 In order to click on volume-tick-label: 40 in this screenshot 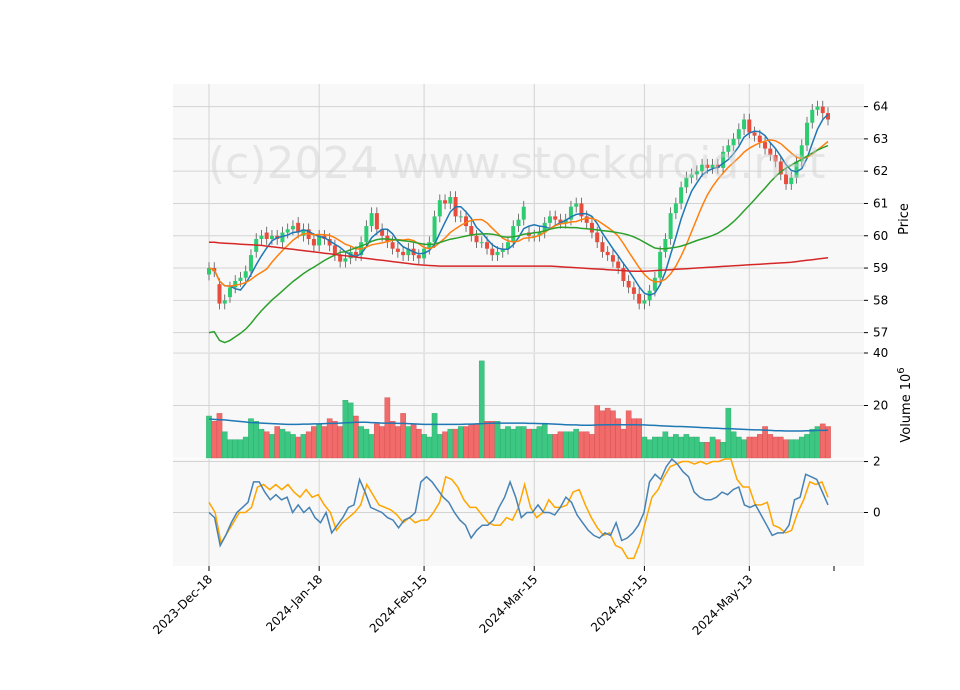, I will do `click(880, 353)`.